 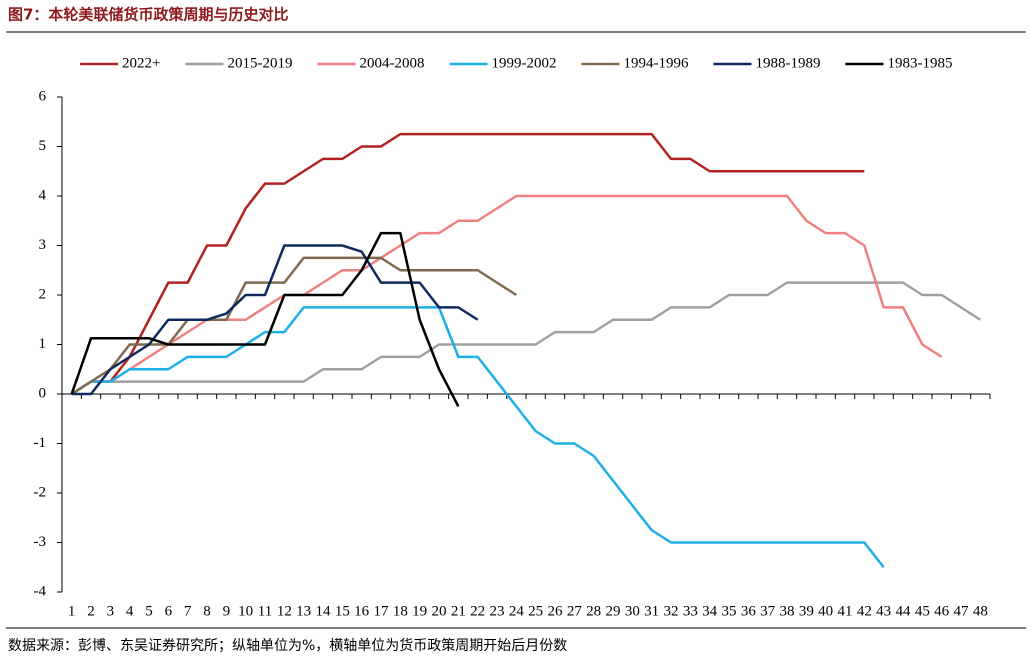 I want to click on y-tick-label: 1, so click(x=43, y=344).